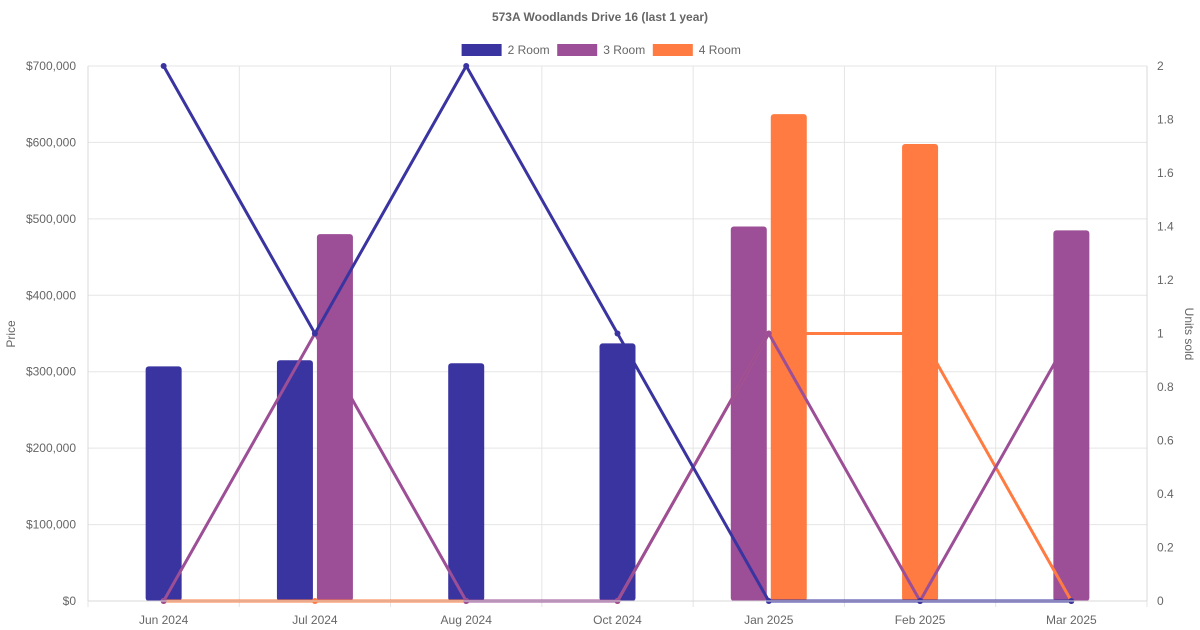 Image resolution: width=1200 pixels, height=630 pixels. What do you see at coordinates (51, 525) in the screenshot?
I see `y-tick-label: $100,000` at bounding box center [51, 525].